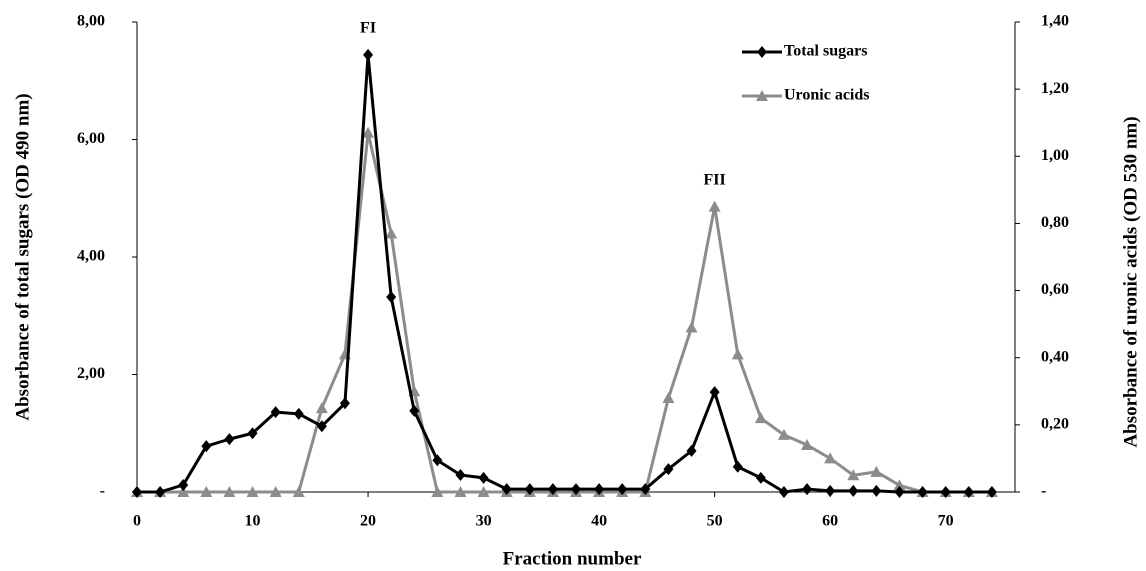  What do you see at coordinates (91, 21) in the screenshot?
I see `y-tick-label: 8,00` at bounding box center [91, 21].